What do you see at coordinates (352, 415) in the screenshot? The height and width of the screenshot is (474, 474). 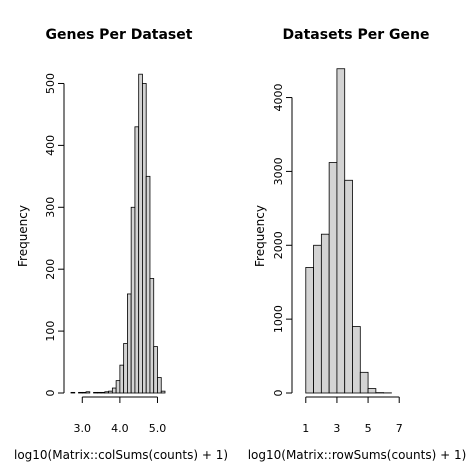 I see `x-axis: 1 3 5 7` at bounding box center [352, 415].